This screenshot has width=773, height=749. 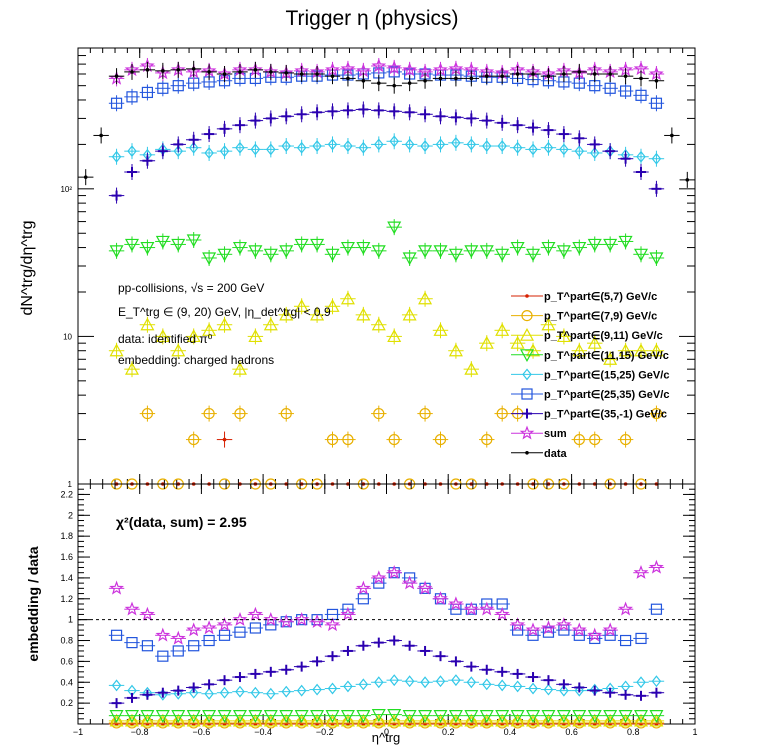 What do you see at coordinates (66, 641) in the screenshot?
I see `bottom-y-tick-label: 0.8` at bounding box center [66, 641].